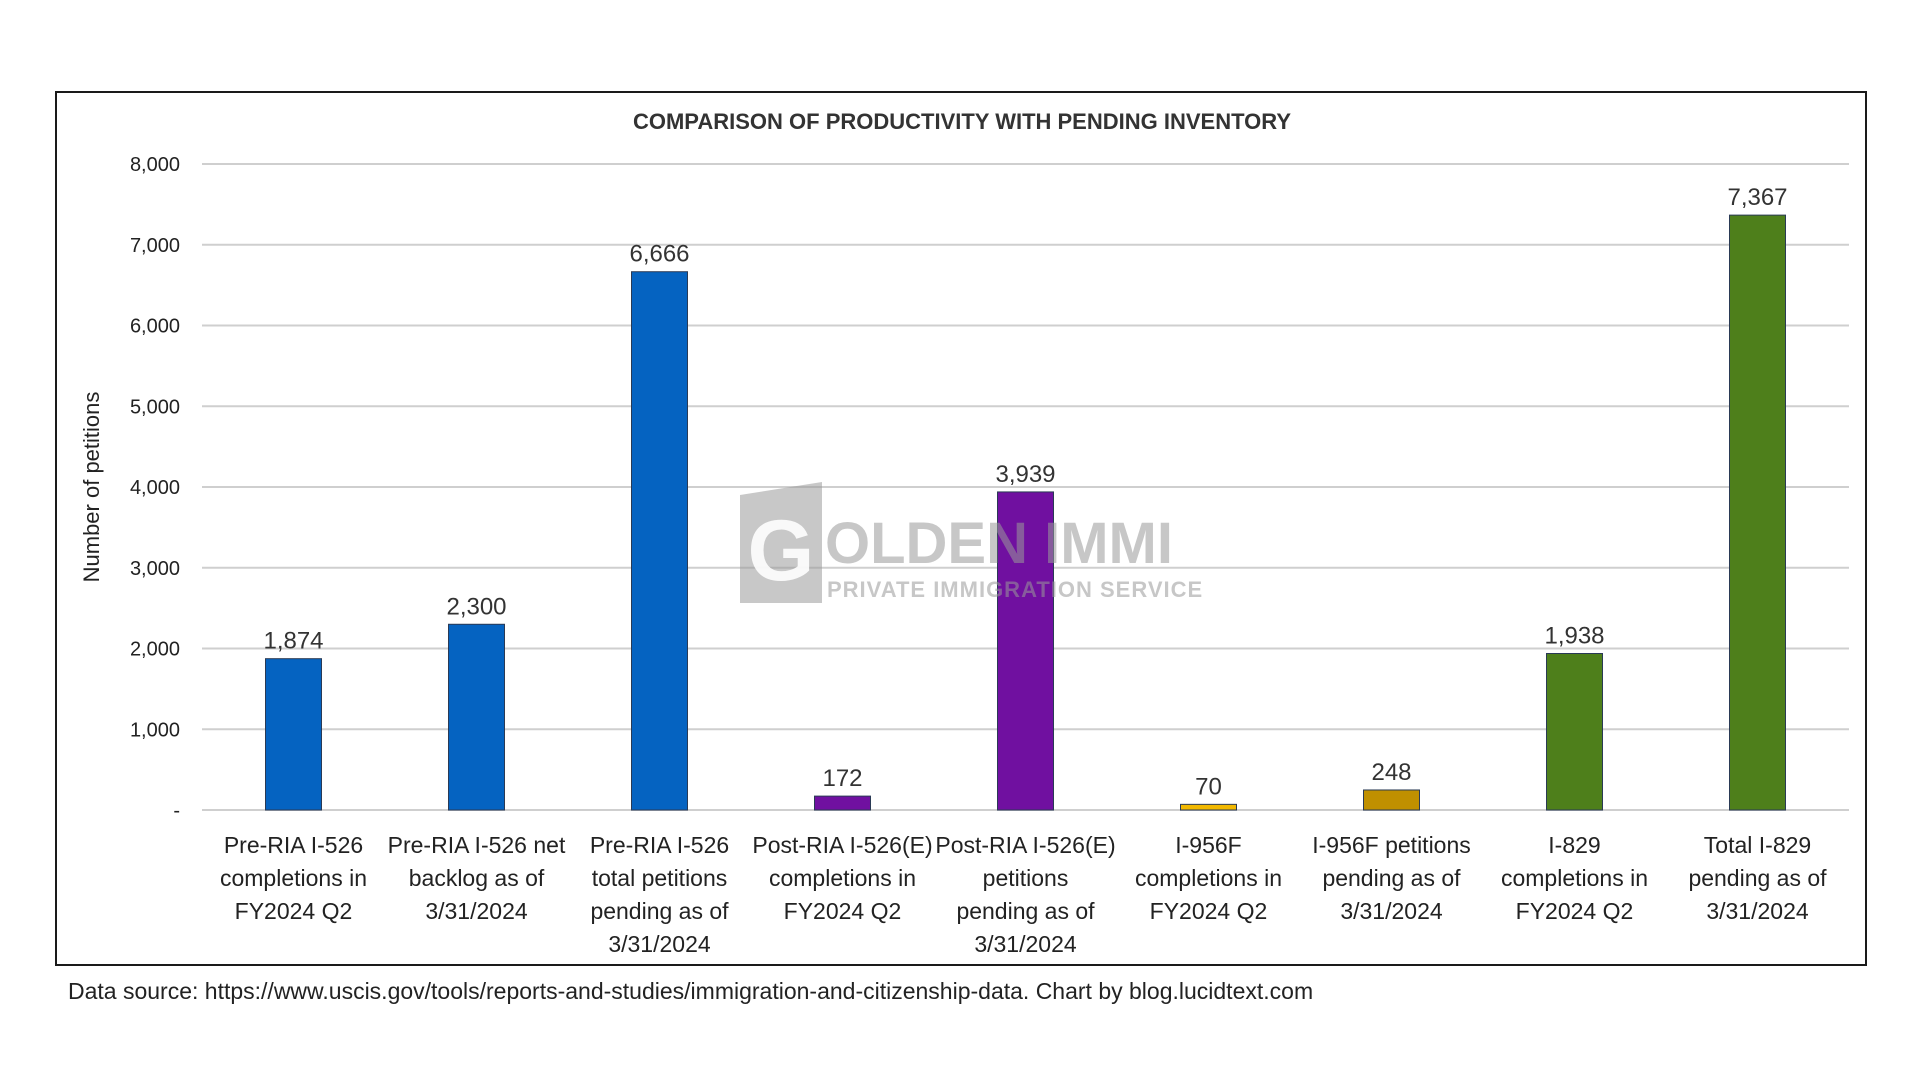 The height and width of the screenshot is (1080, 1920). Describe the element at coordinates (660, 878) in the screenshot. I see `category-label: total petitions` at that location.